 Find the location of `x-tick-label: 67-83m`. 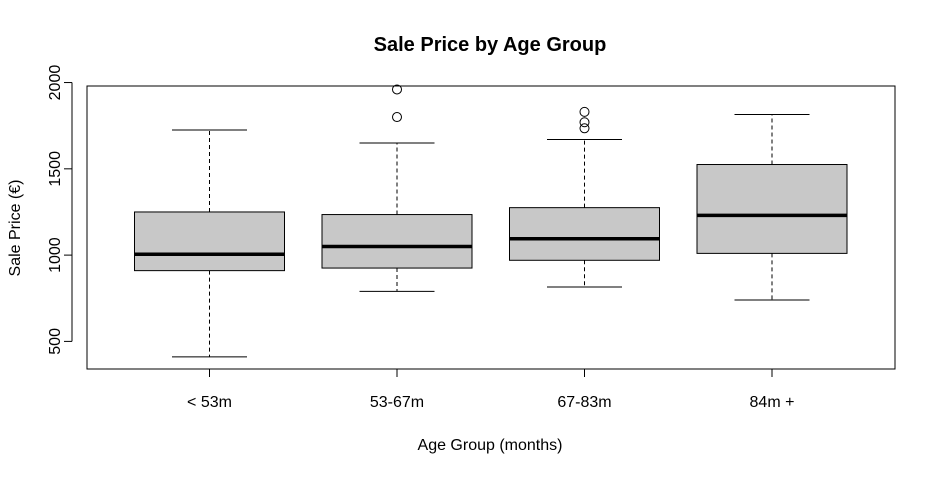

x-tick-label: 67-83m is located at coordinates (584, 402).